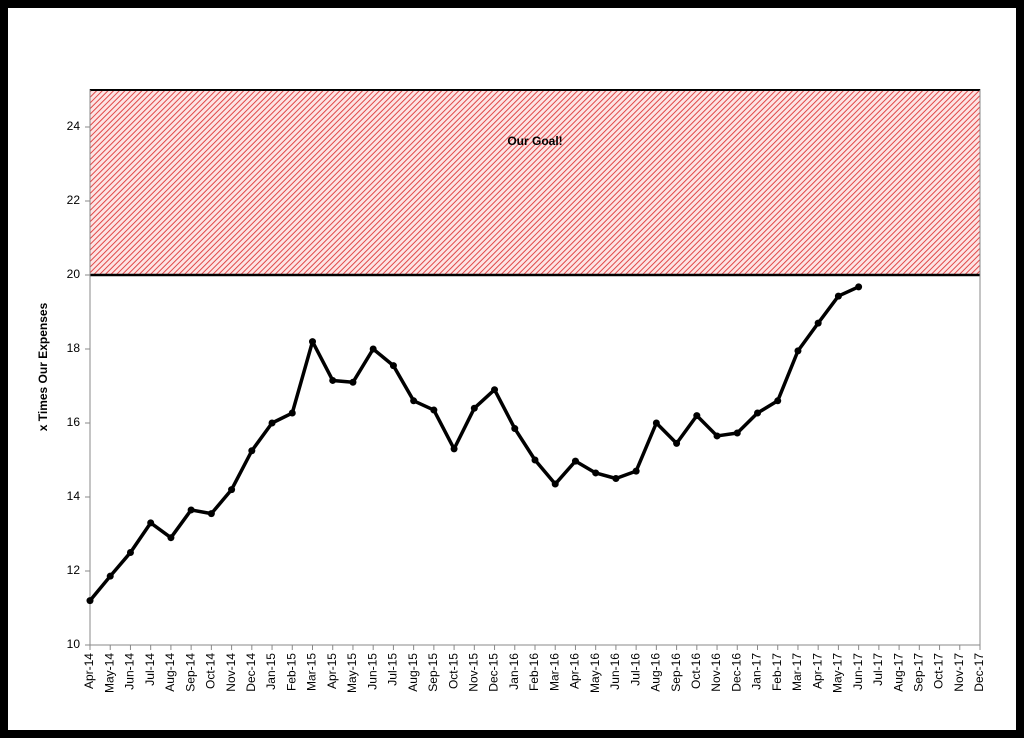  What do you see at coordinates (251, 672) in the screenshot?
I see `x-tick-label: Dec-14` at bounding box center [251, 672].